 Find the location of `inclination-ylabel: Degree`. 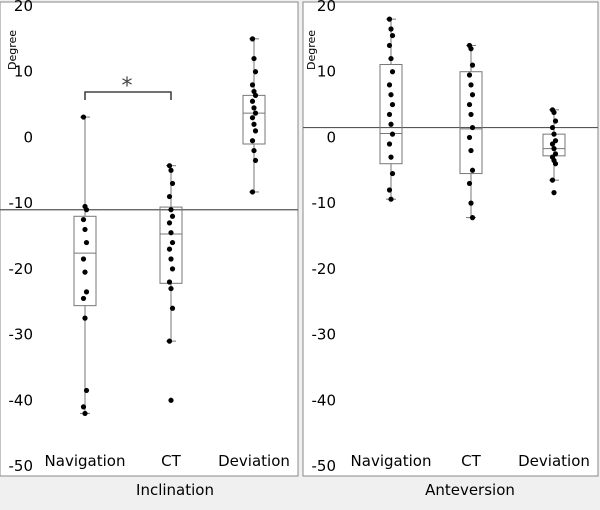

inclination-ylabel: Degree is located at coordinates (12, 50).